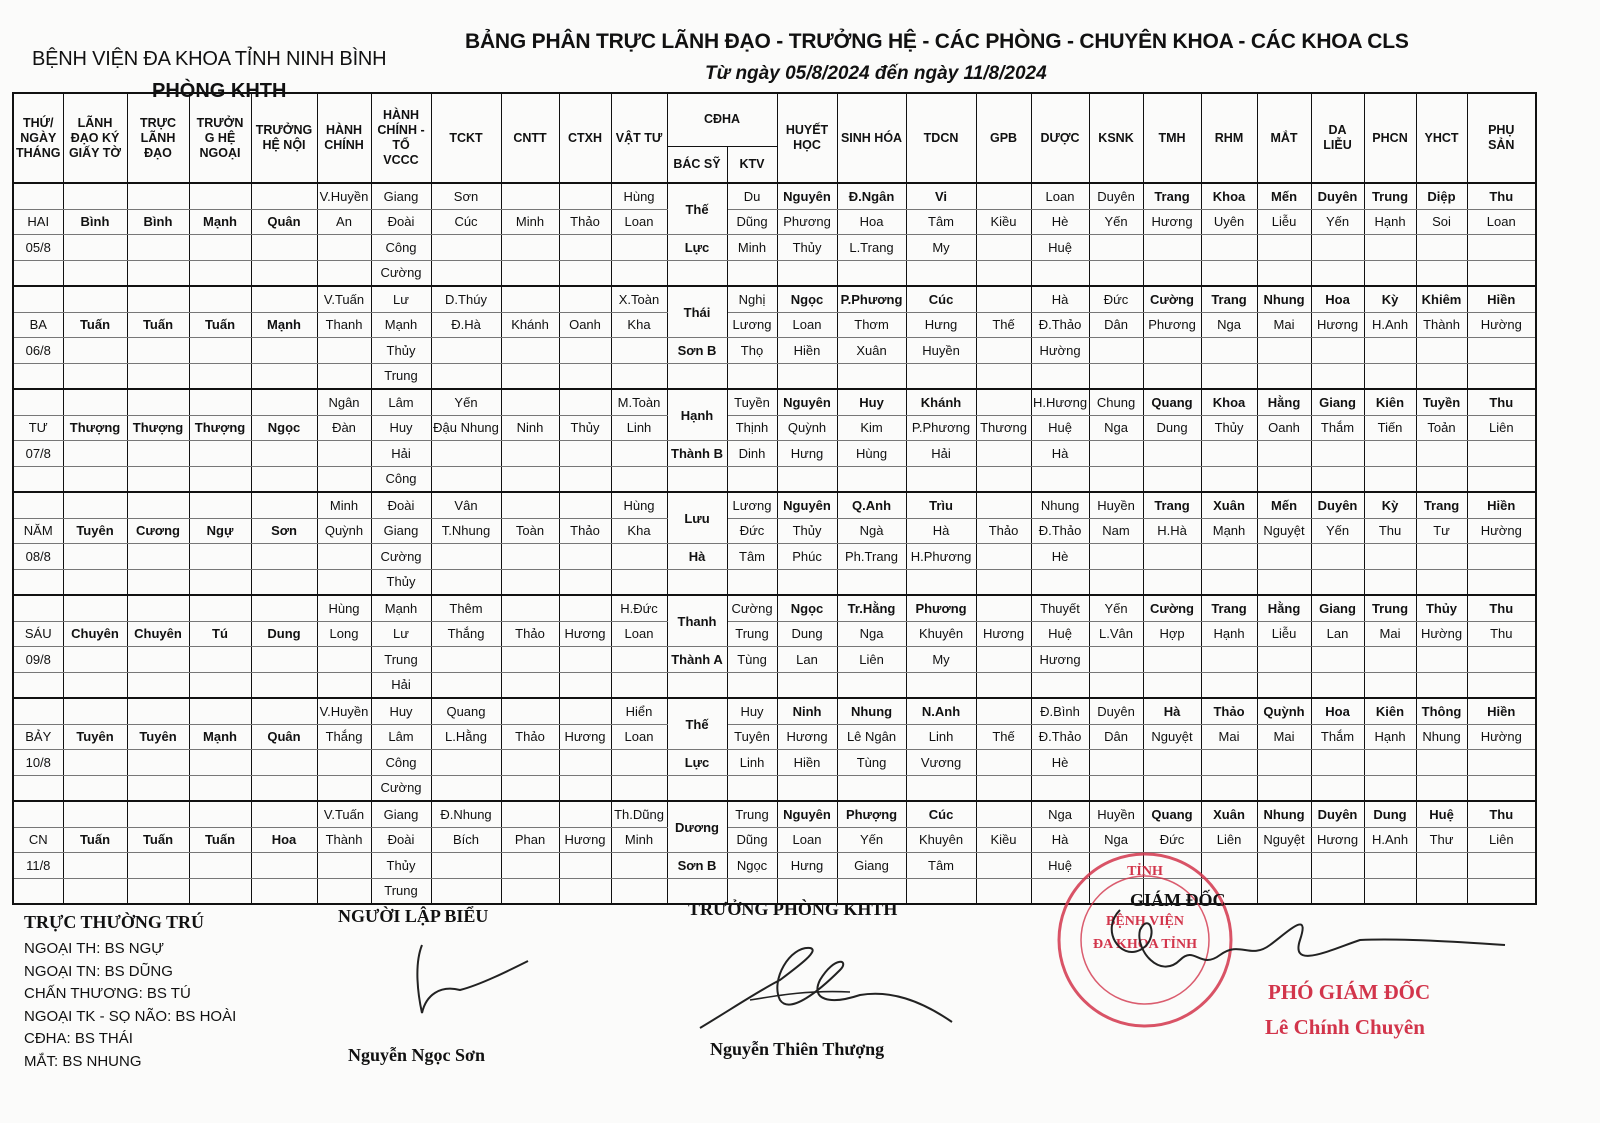 Image resolution: width=1600 pixels, height=1123 pixels. Describe the element at coordinates (401, 138) in the screenshot. I see `column-header: HÀNH CHÍNH - TỔ VCCC` at that location.